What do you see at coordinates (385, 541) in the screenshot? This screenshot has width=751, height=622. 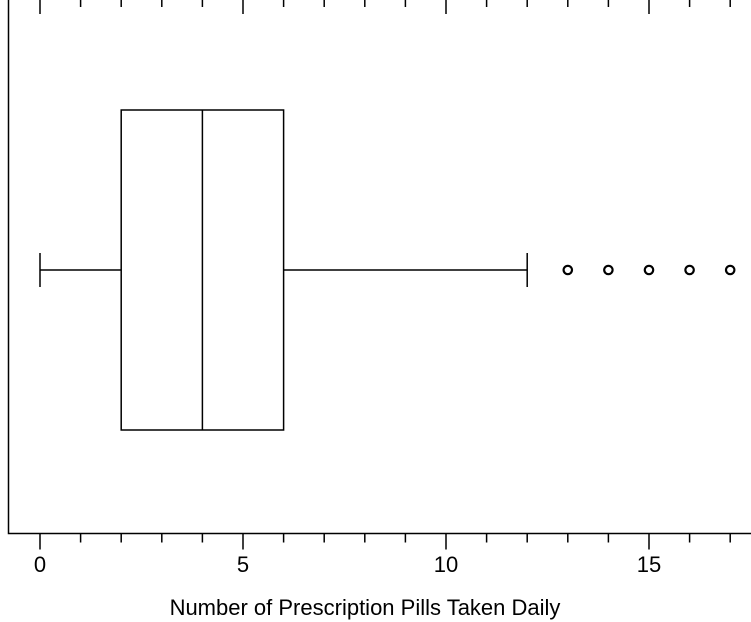 I see `bottom-axis-ticks` at bounding box center [385, 541].